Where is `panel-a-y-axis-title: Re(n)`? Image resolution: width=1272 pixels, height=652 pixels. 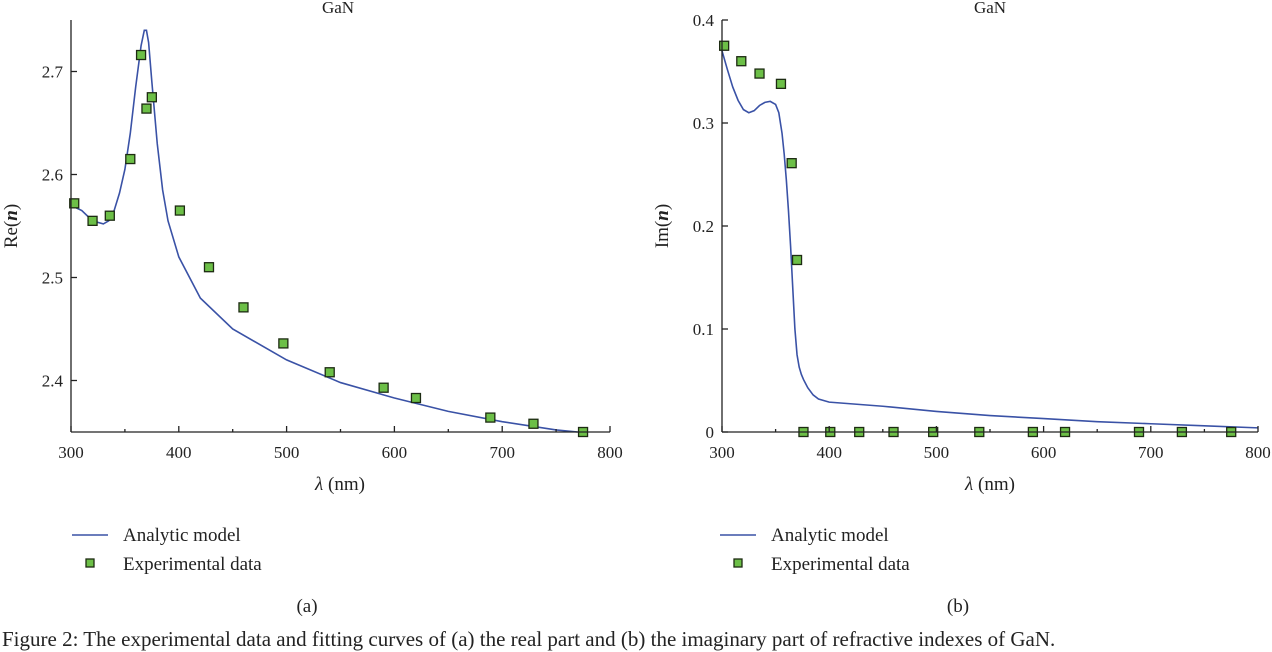
panel-a-y-axis-title: Re(n) is located at coordinates (11, 226).